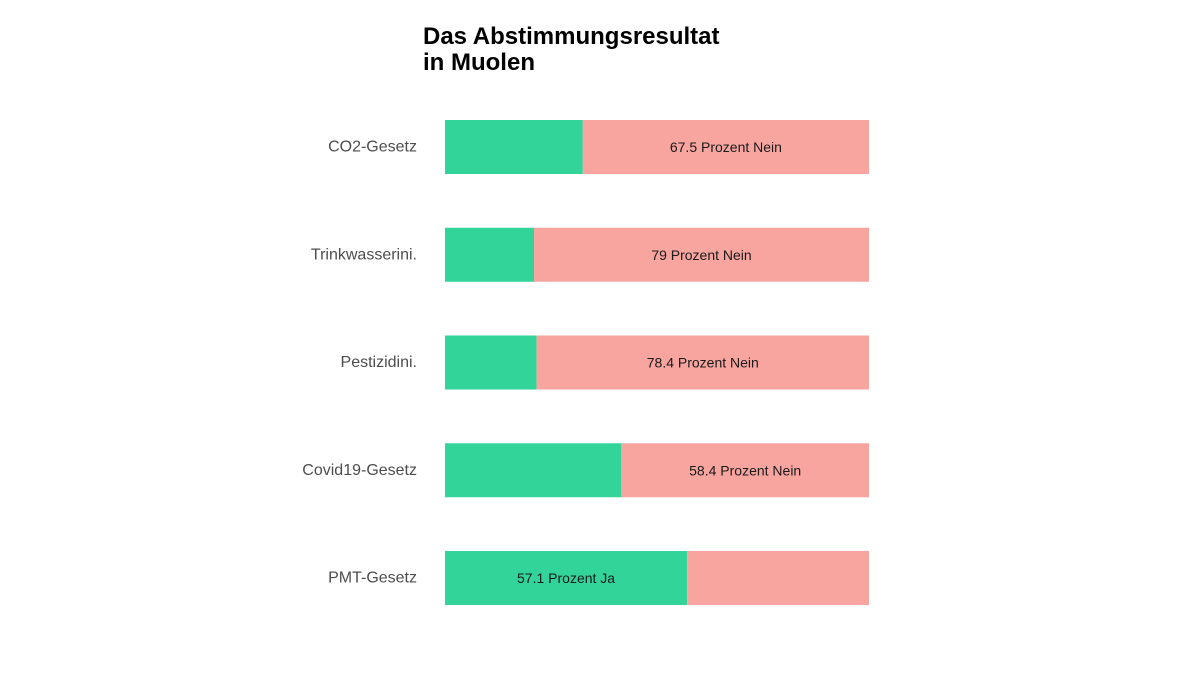 The height and width of the screenshot is (675, 1200). I want to click on category-label: Trinkwasserini., so click(364, 254).